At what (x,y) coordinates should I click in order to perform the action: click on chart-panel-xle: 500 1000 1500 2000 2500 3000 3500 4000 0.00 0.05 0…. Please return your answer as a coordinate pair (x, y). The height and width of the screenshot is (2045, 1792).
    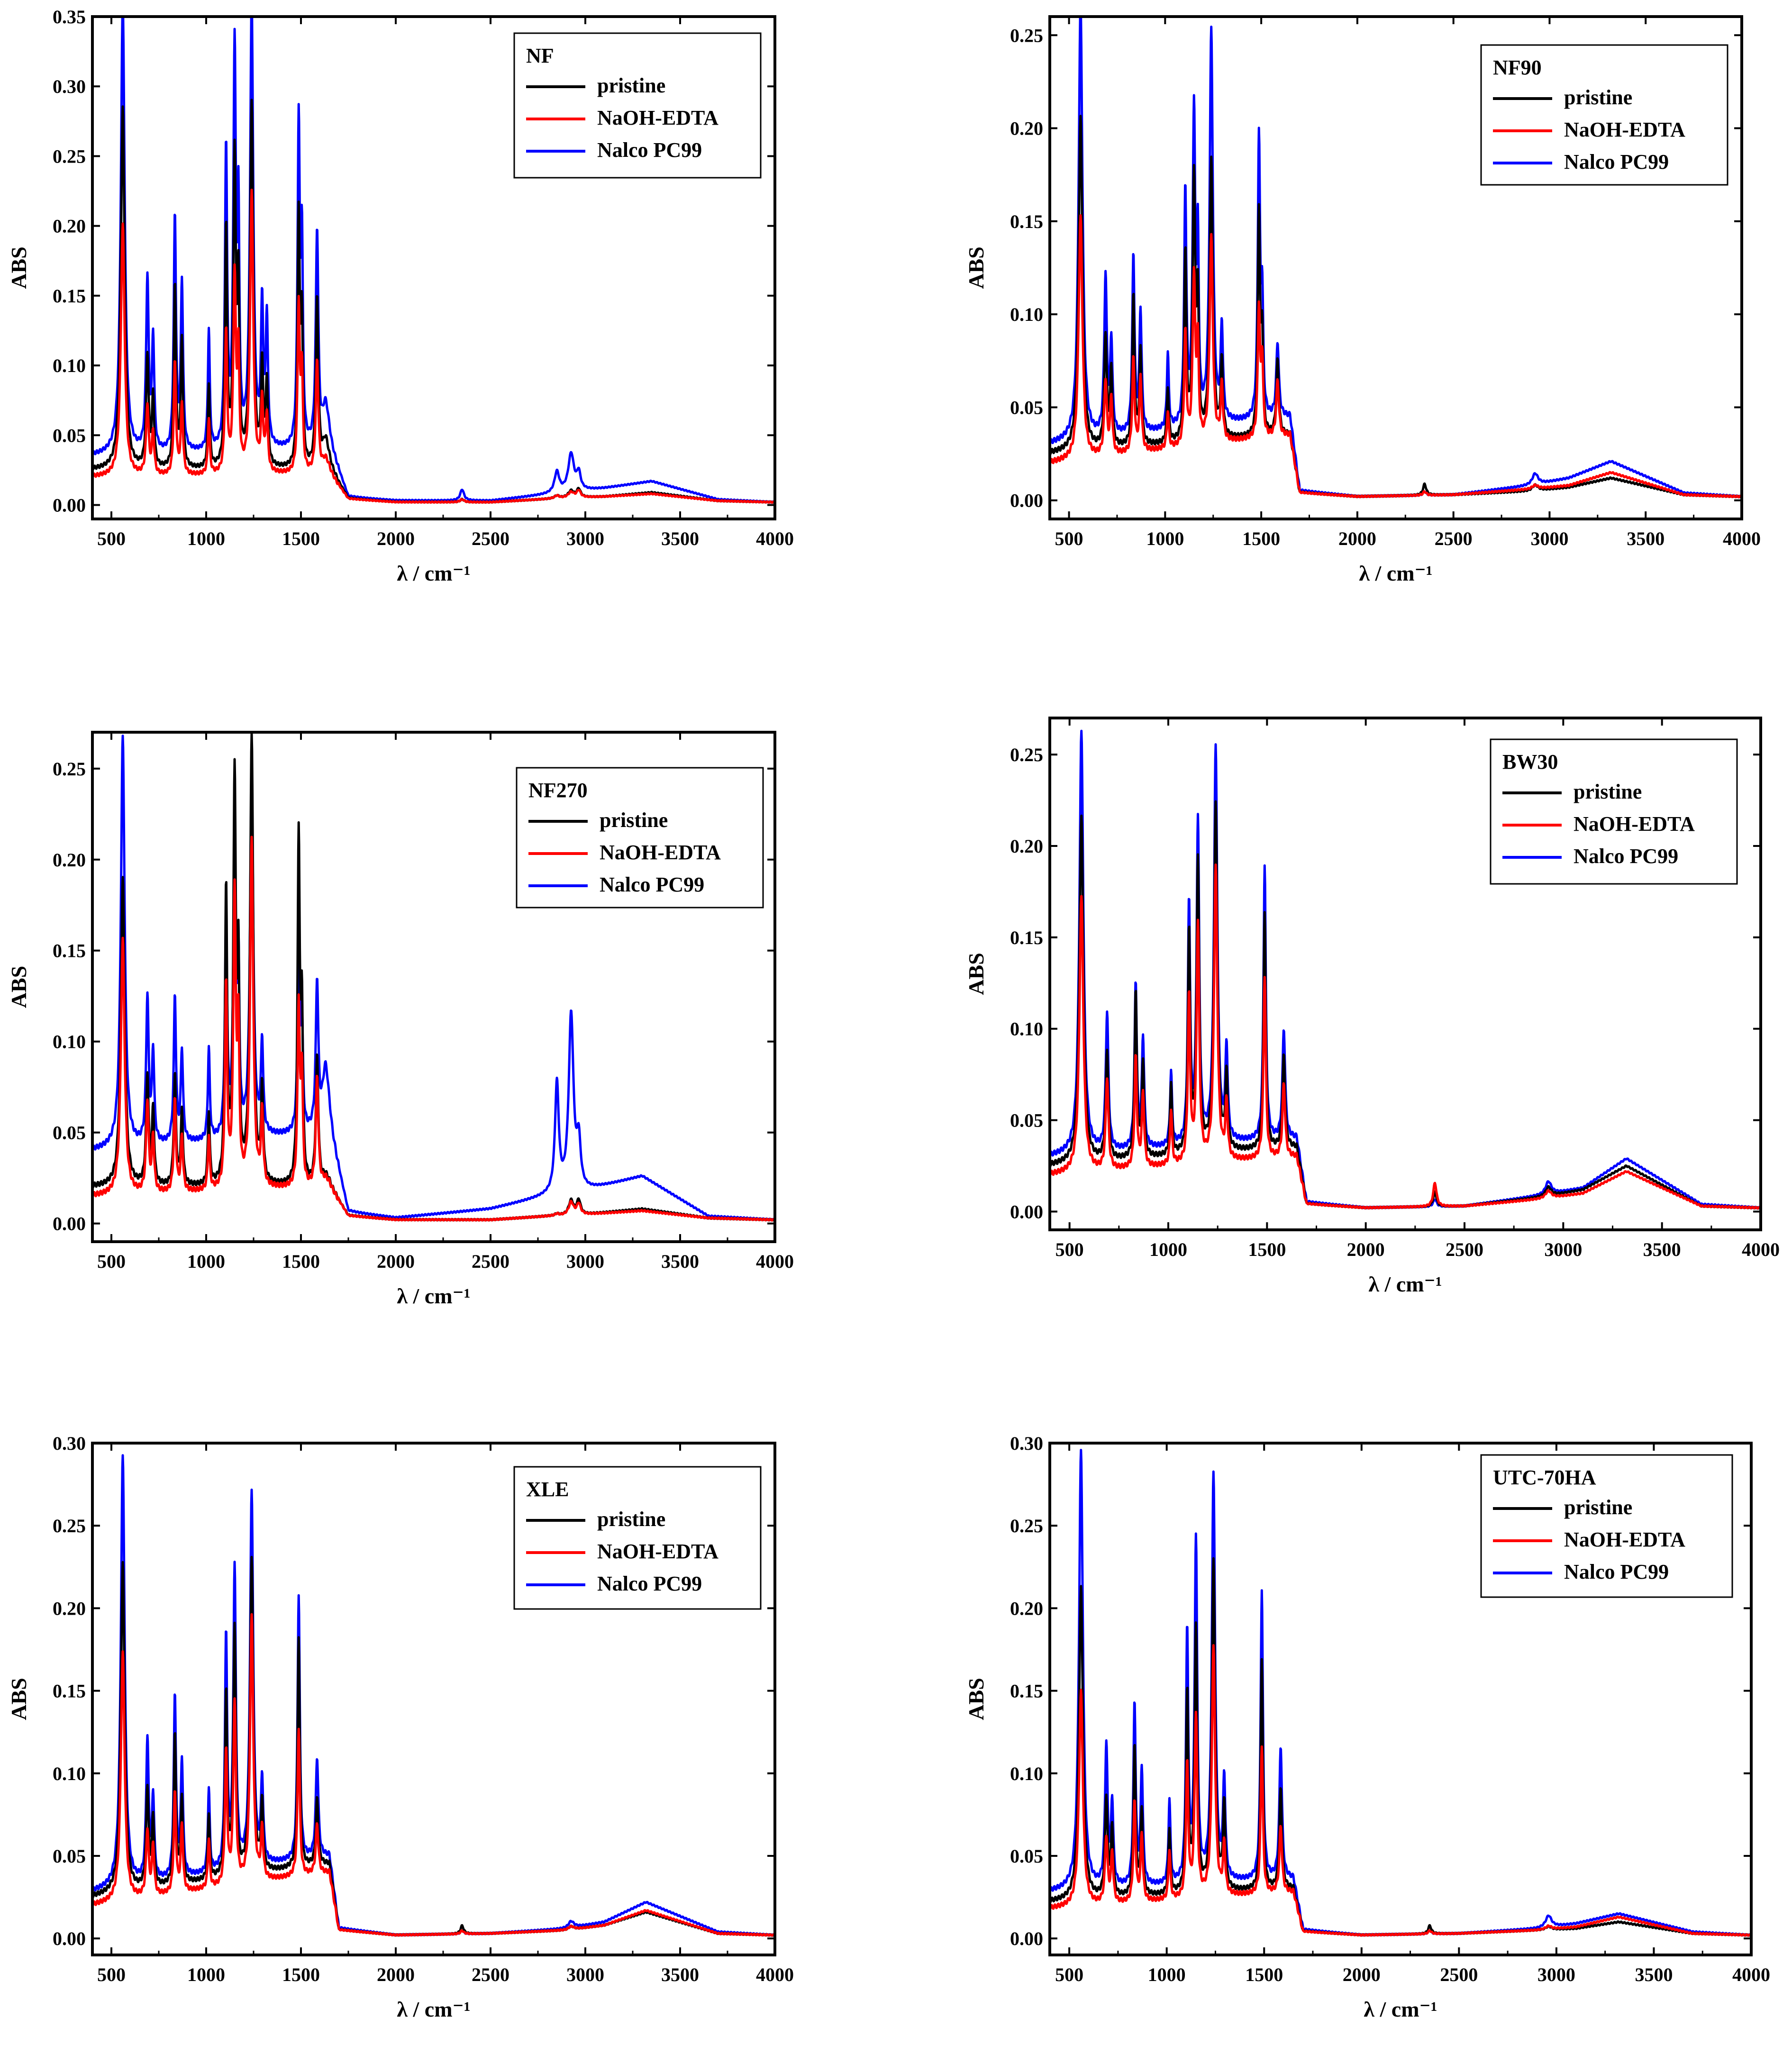
    Looking at the image, I should click on (400, 1727).